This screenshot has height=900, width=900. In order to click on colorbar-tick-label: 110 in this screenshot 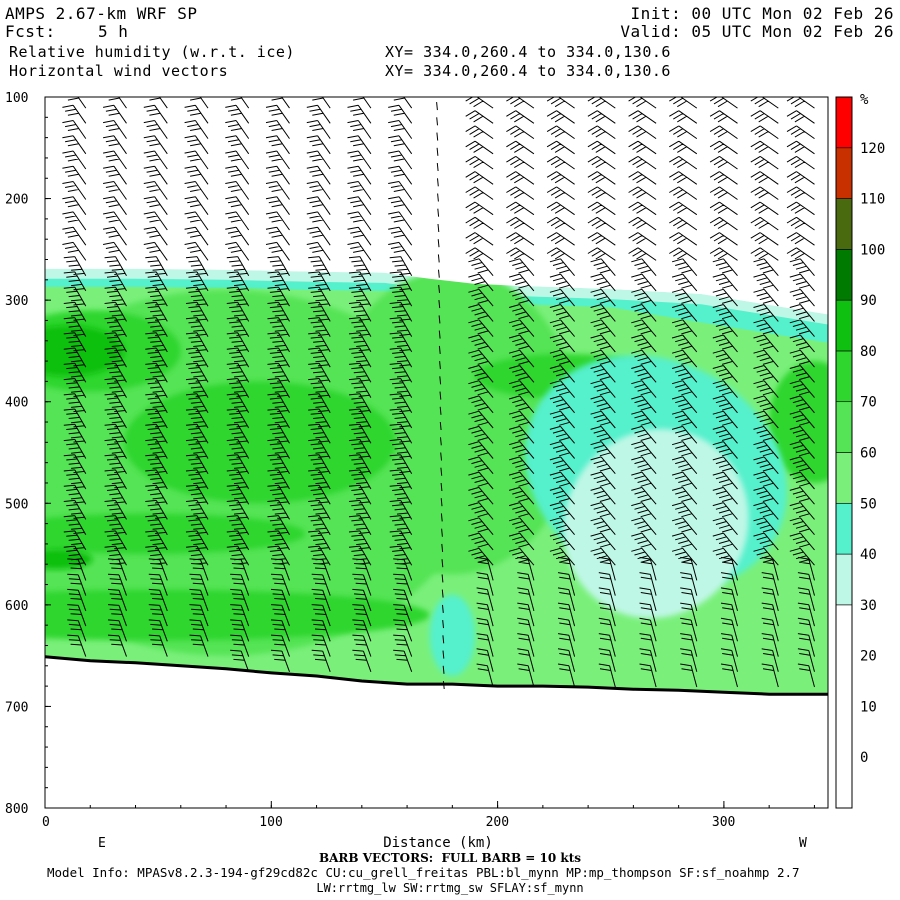, I will do `click(872, 200)`.